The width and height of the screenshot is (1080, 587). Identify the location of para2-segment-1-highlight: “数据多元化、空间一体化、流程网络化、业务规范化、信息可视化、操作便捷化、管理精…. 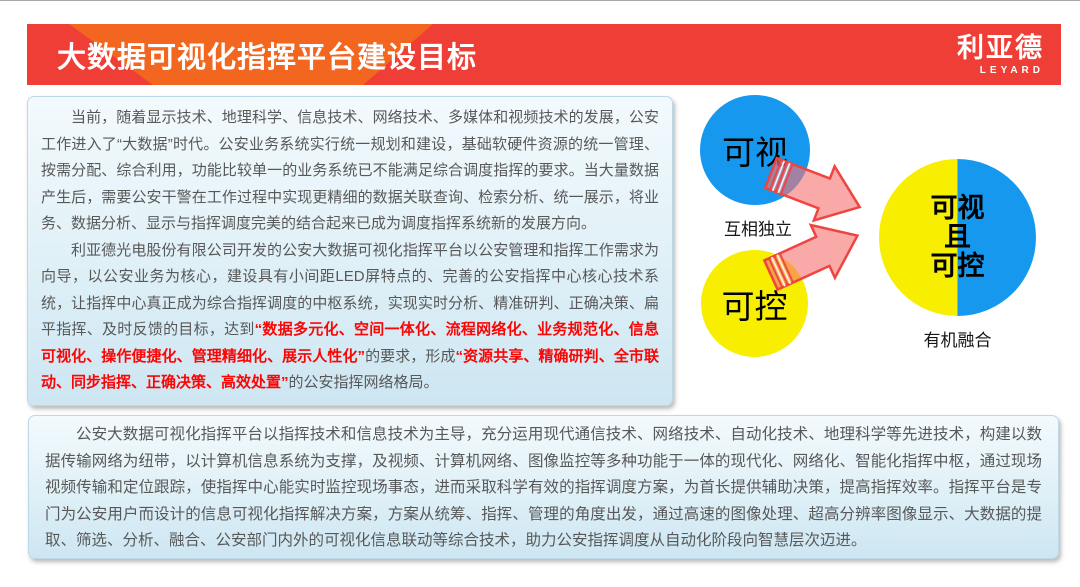
(350, 343).